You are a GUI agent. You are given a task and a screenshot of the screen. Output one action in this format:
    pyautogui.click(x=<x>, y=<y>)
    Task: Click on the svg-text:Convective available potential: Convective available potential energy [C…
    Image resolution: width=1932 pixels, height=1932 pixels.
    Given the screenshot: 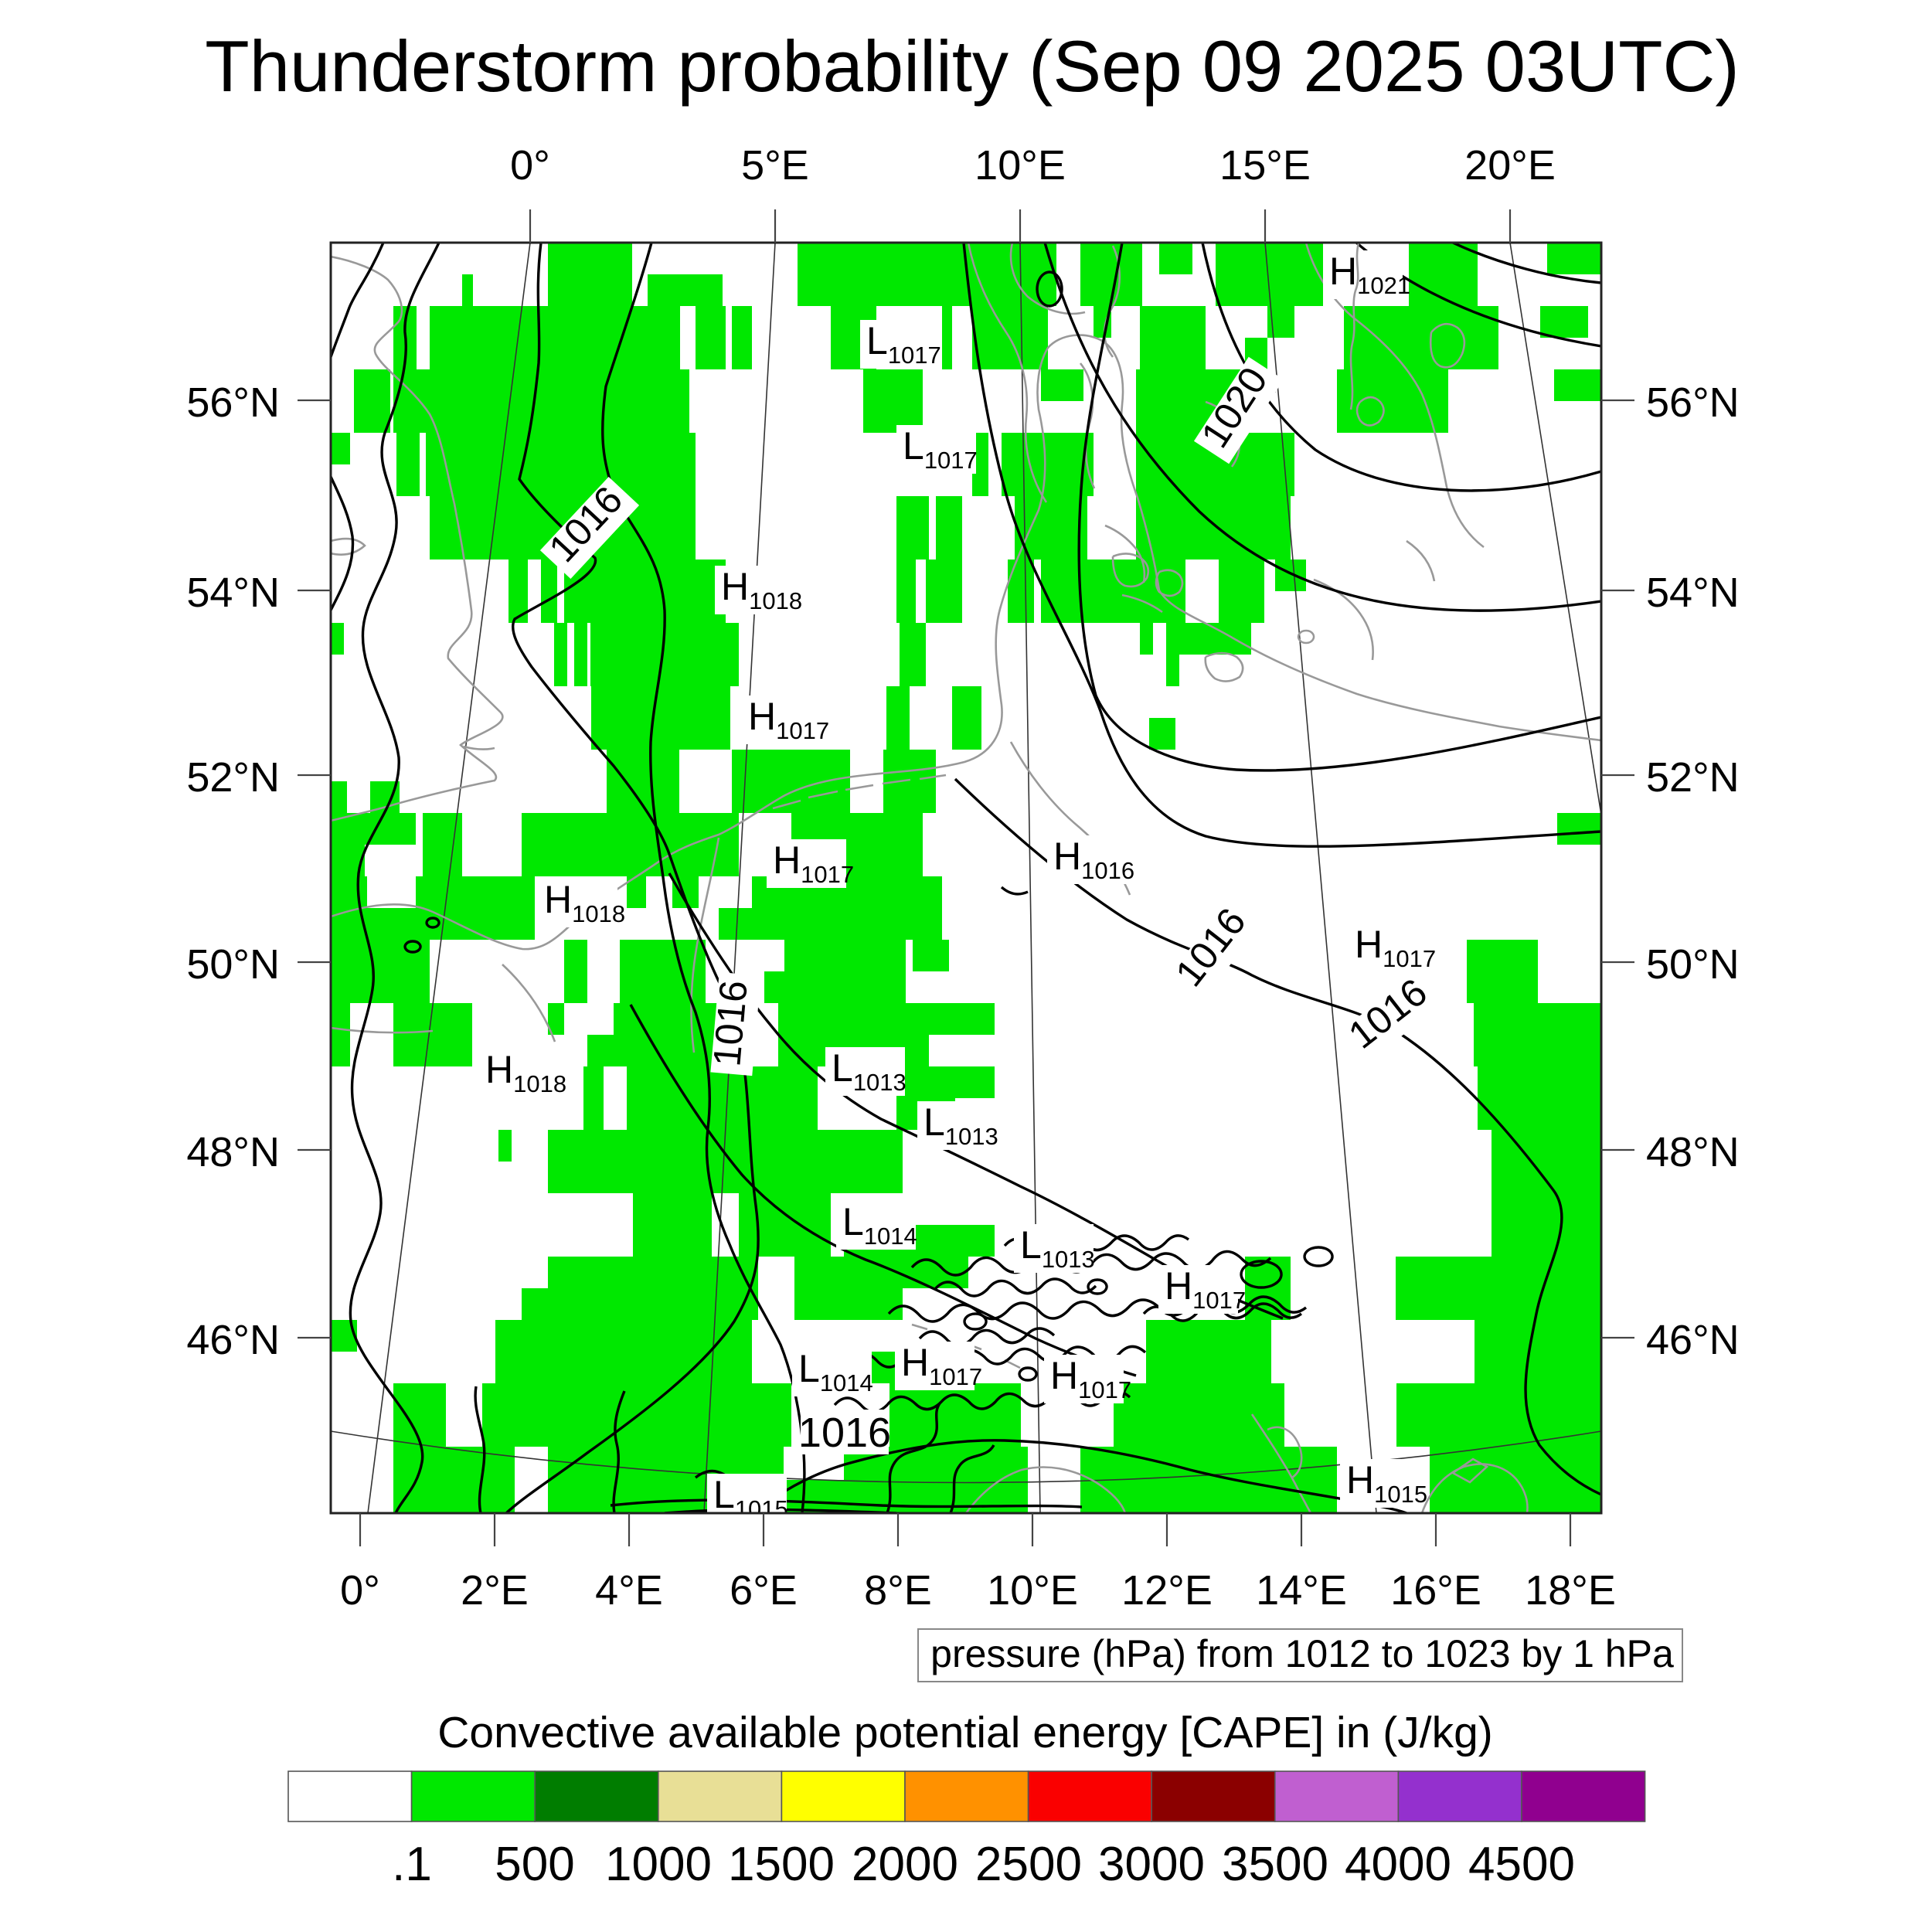 What is the action you would take?
    pyautogui.click(x=965, y=1732)
    